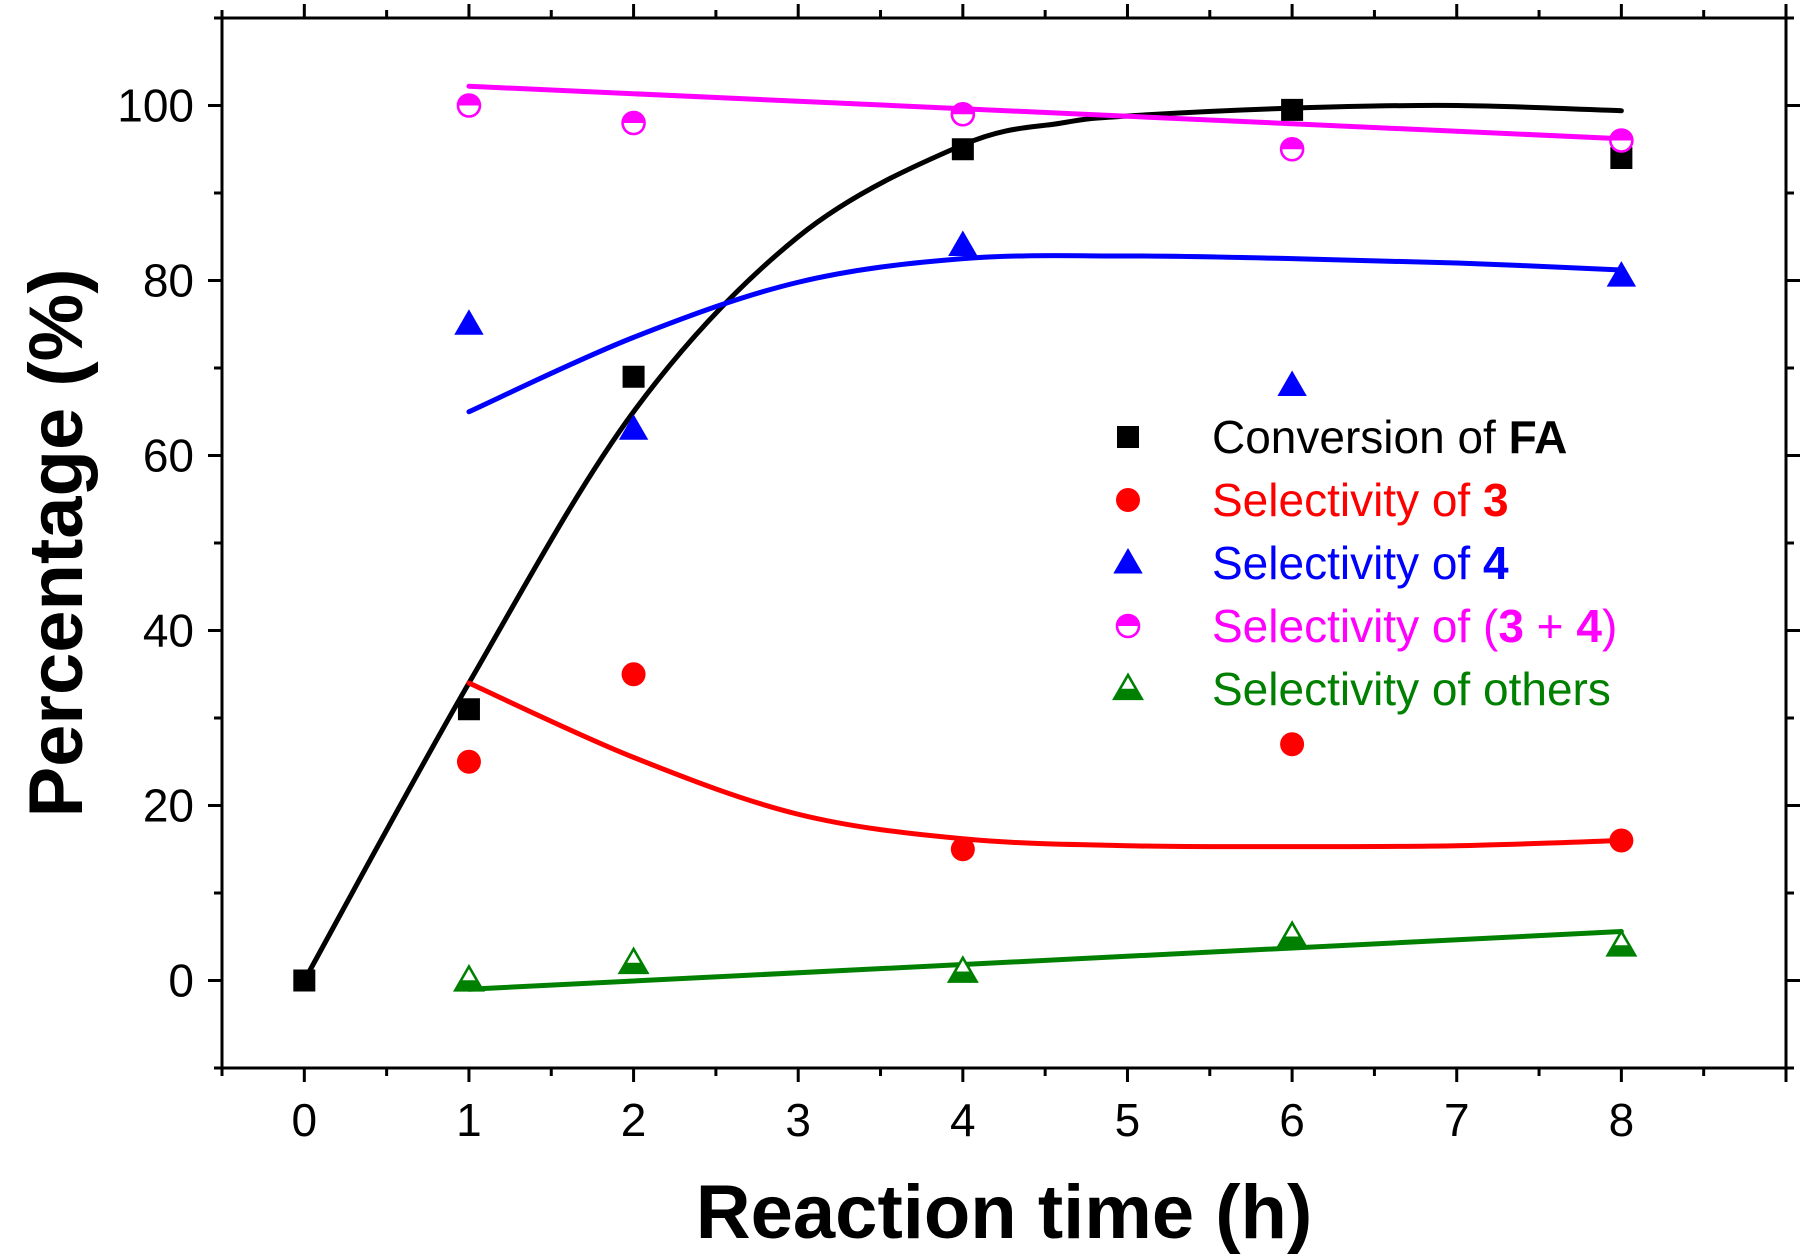 Image resolution: width=1802 pixels, height=1256 pixels. I want to click on y-tick-label: 0, so click(181, 981).